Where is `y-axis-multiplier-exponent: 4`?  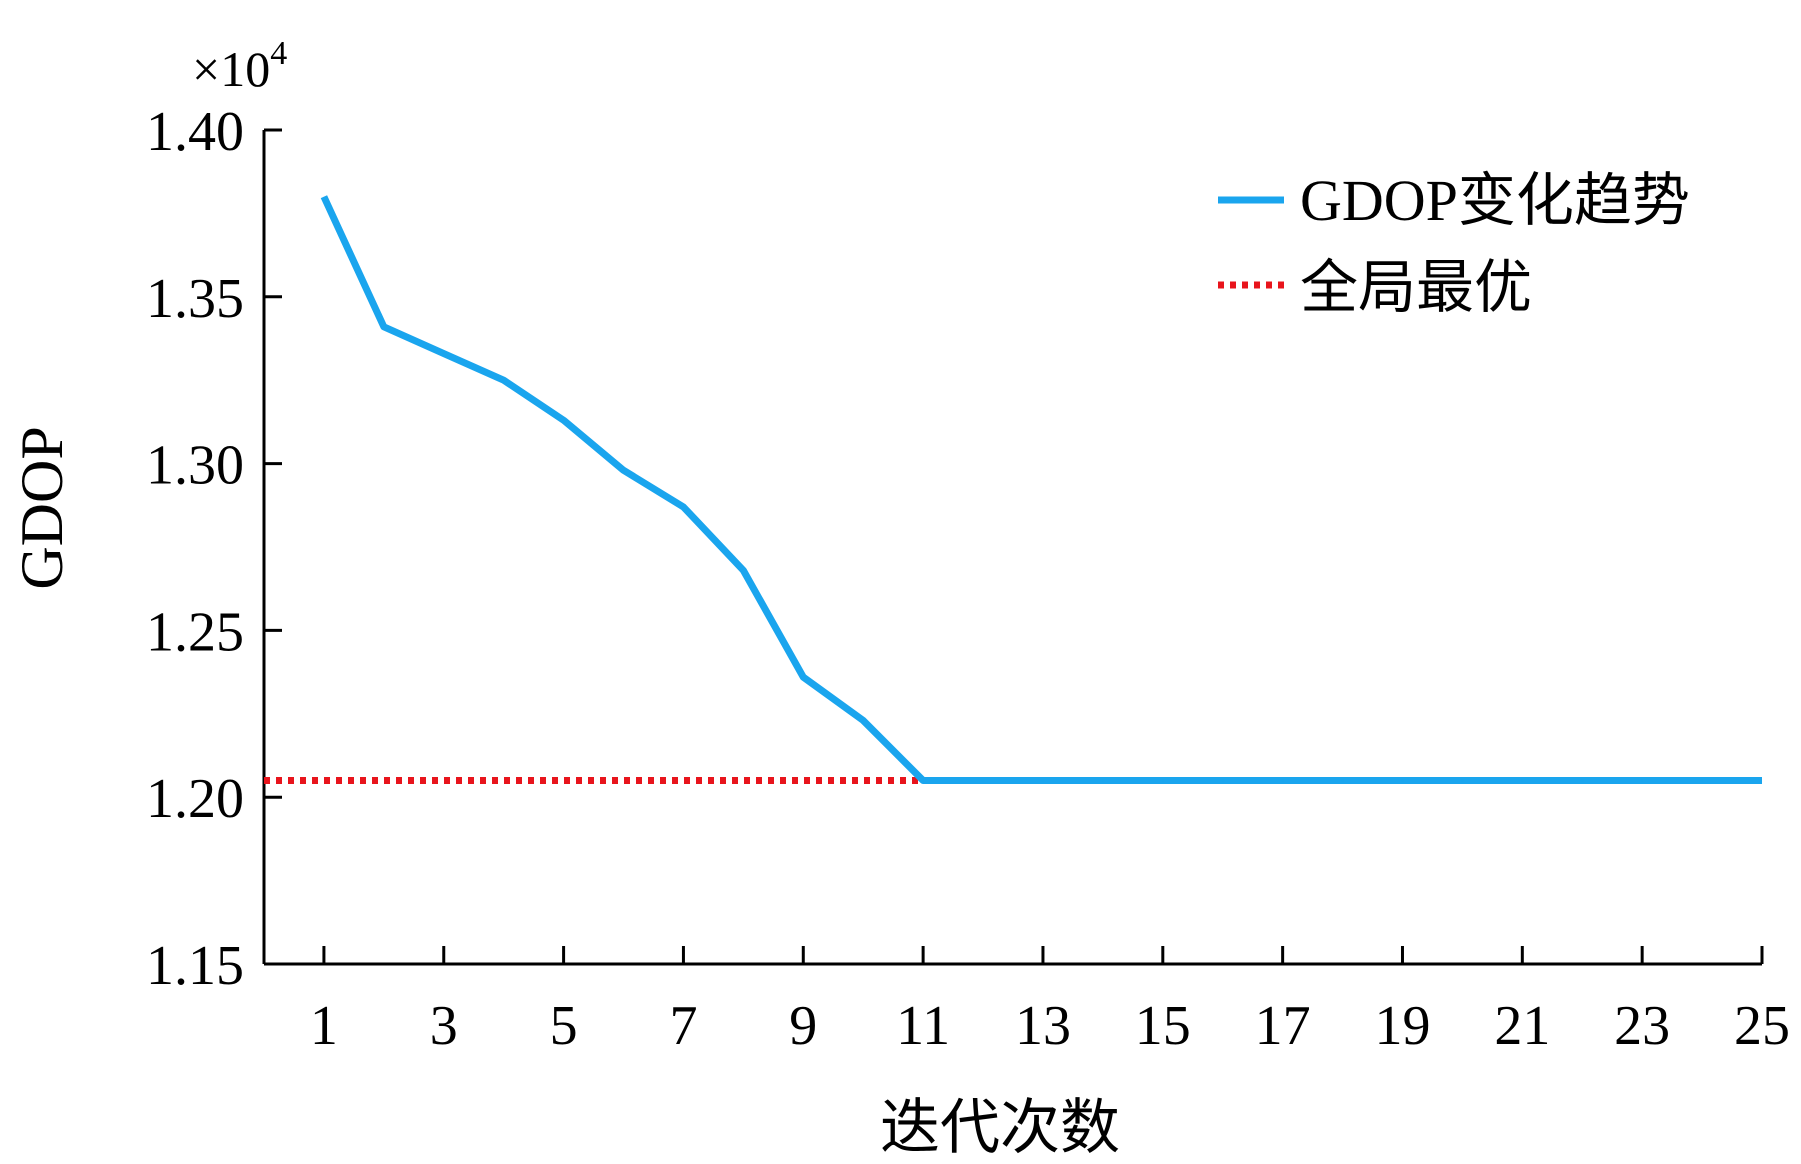 y-axis-multiplier-exponent: 4 is located at coordinates (278, 53).